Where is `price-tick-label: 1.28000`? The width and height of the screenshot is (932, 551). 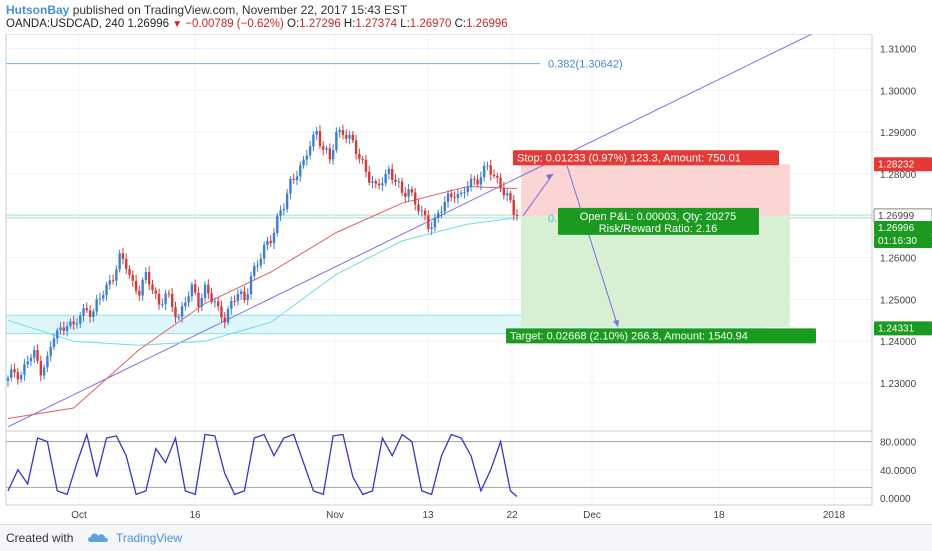 price-tick-label: 1.28000 is located at coordinates (898, 175).